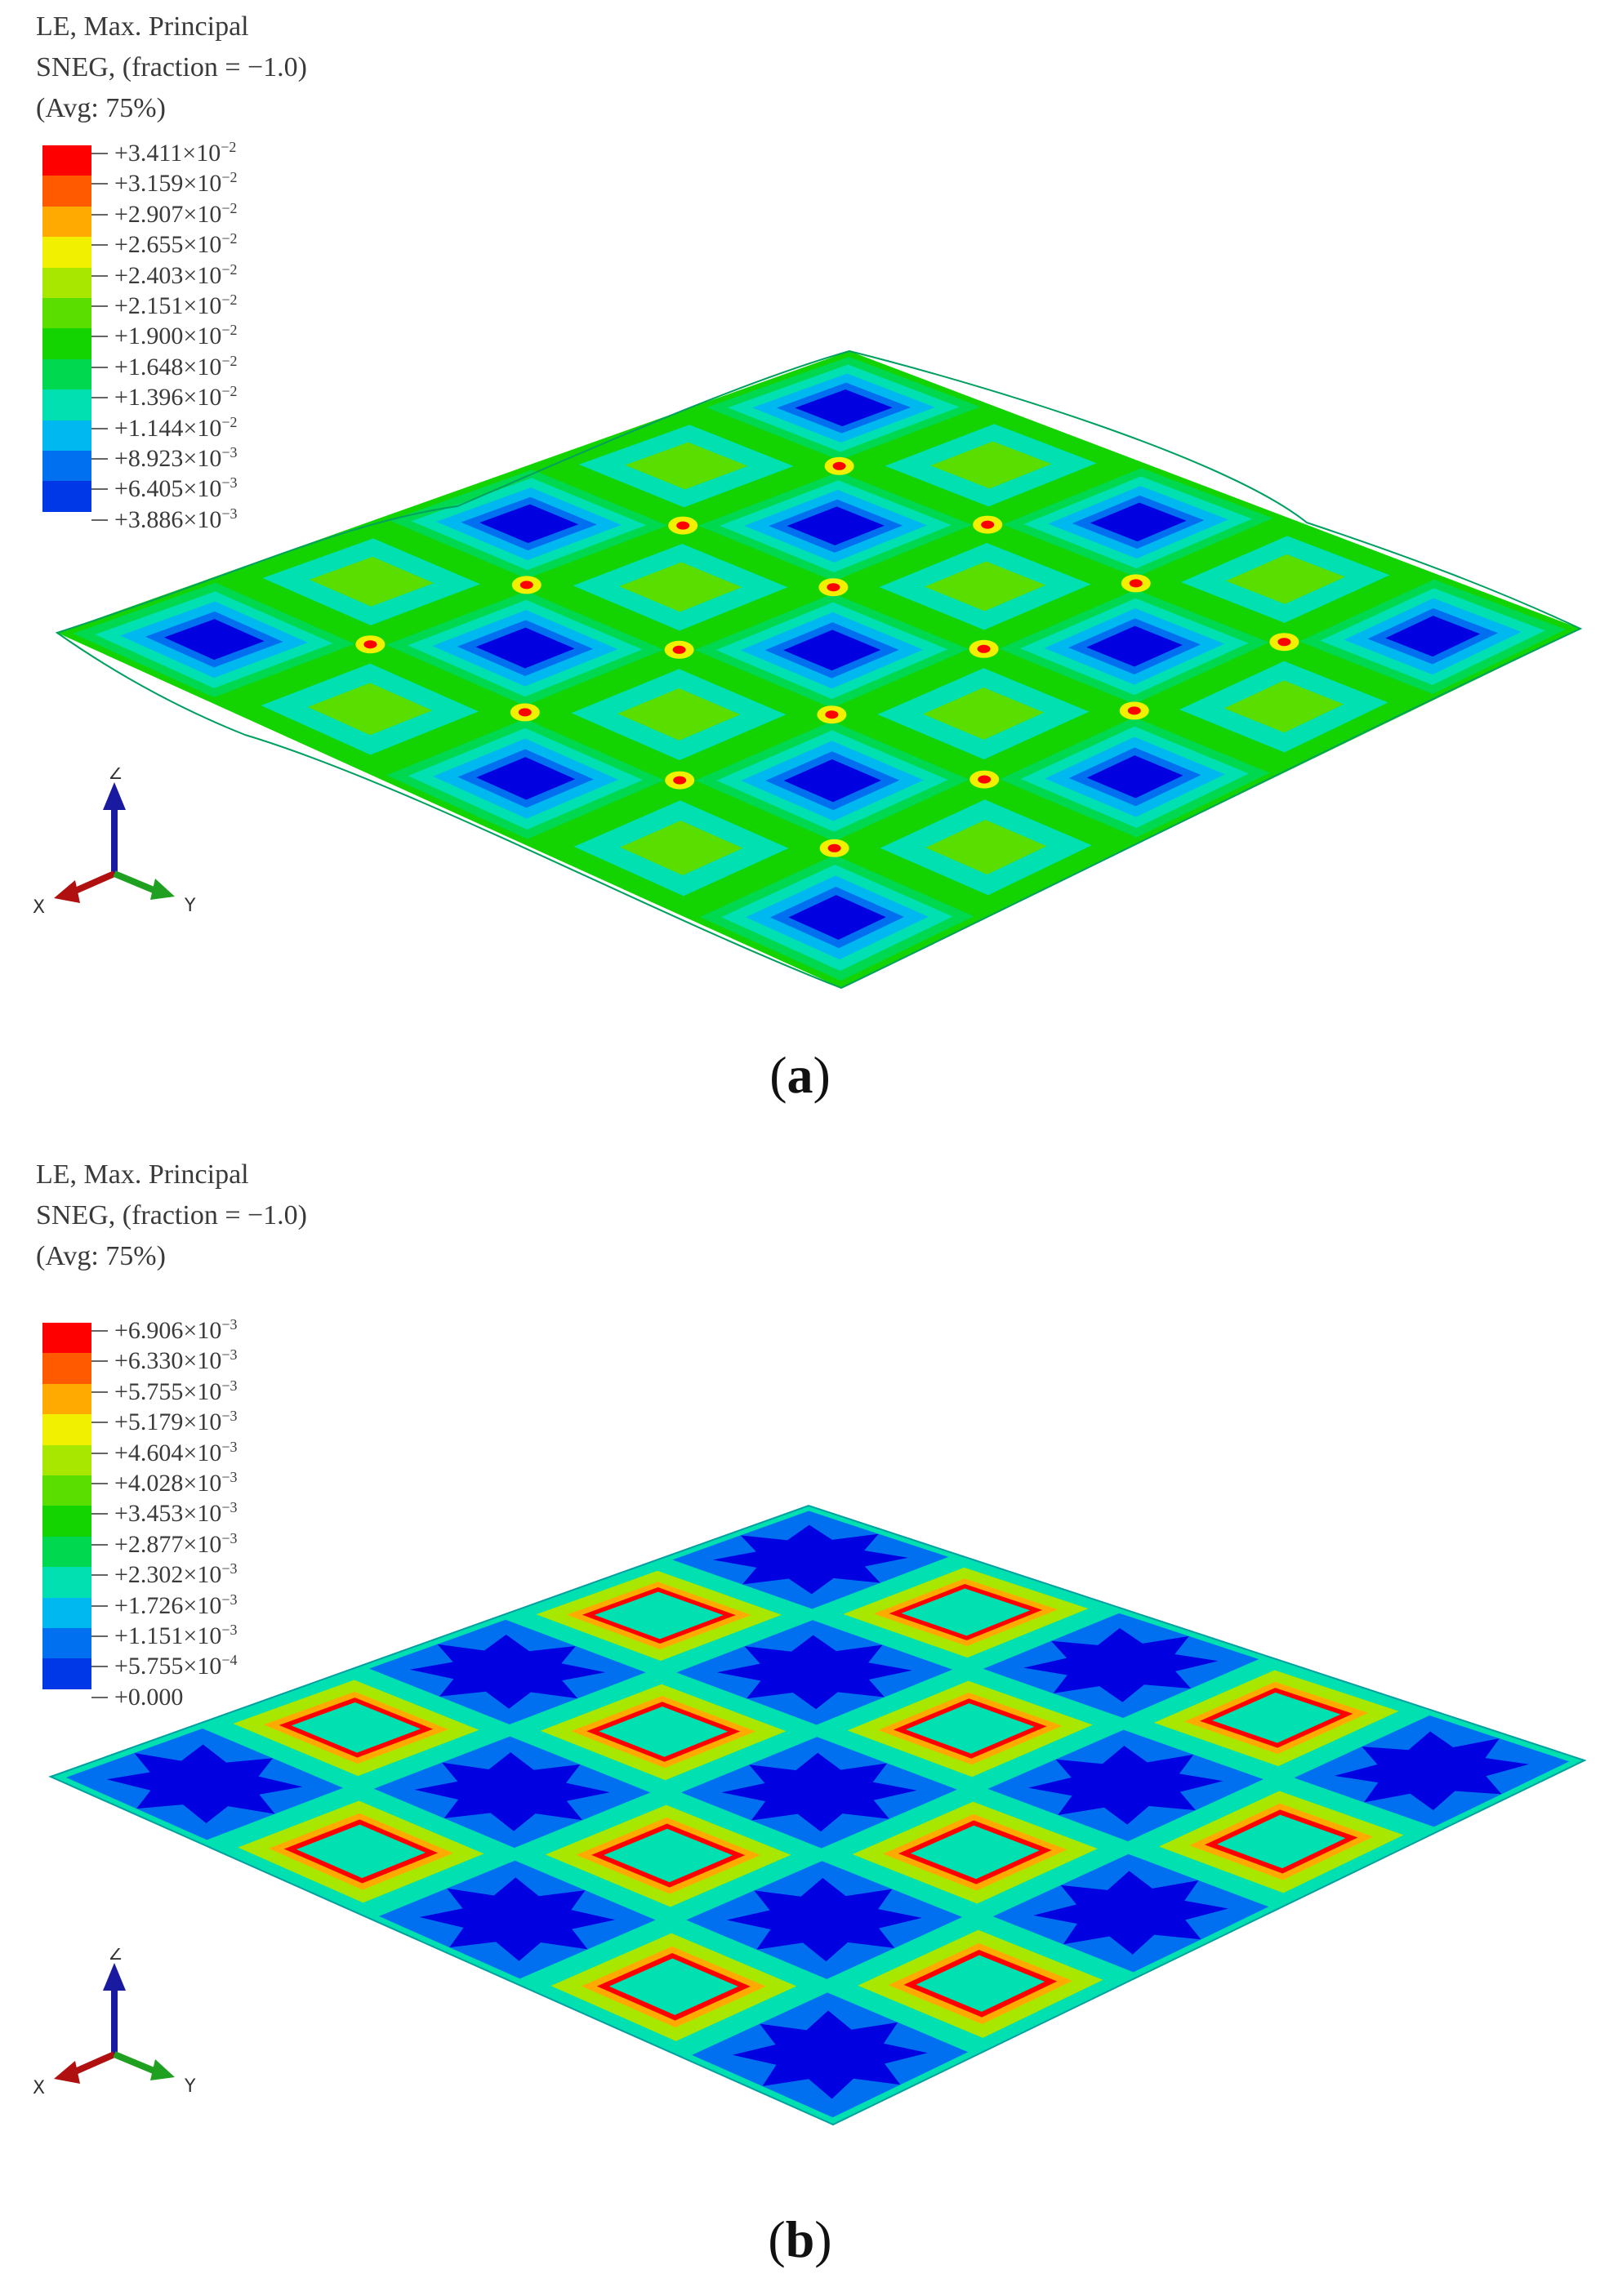 Image resolution: width=1600 pixels, height=2296 pixels. I want to click on legend-title-line: LE, Max. Principal, so click(142, 1174).